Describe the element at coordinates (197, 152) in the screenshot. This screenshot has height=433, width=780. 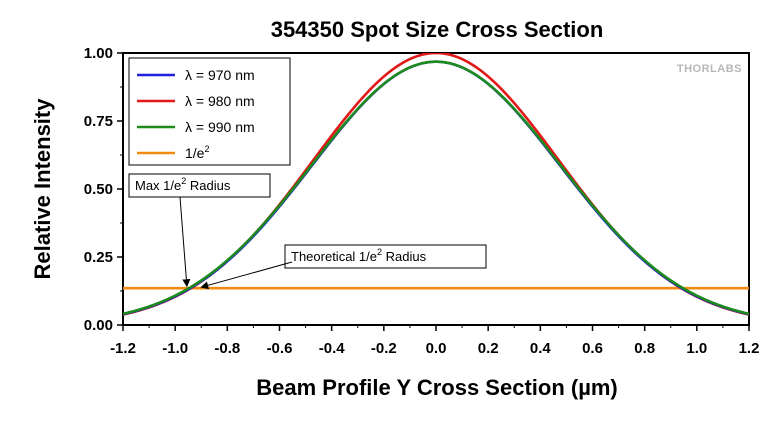
I see `legend-label: 1/e2` at that location.